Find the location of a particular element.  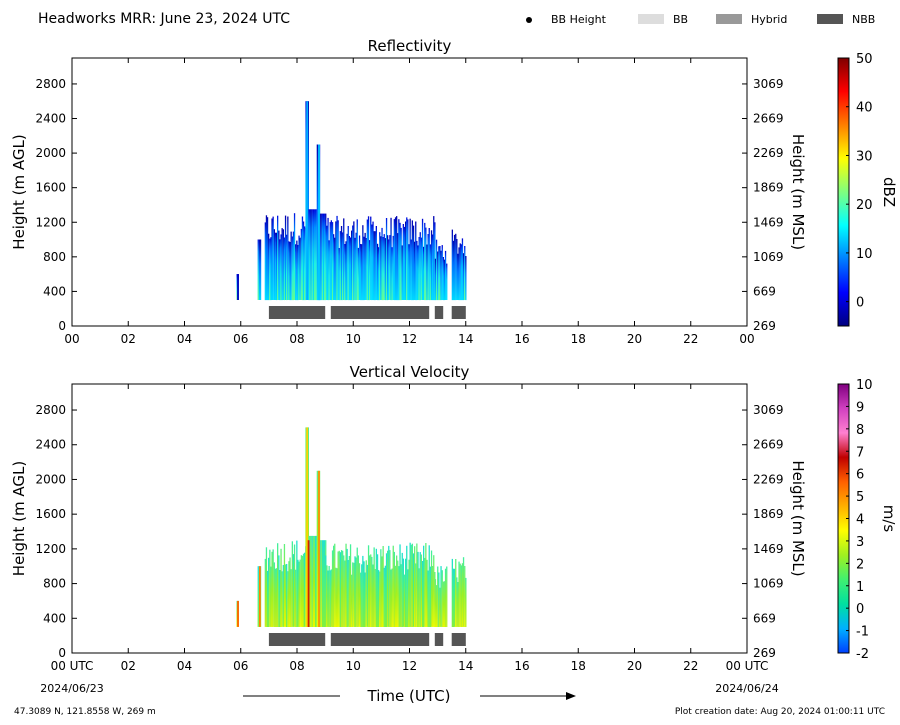

reflectivity-x-tick-label: 00 is located at coordinates (71, 339).